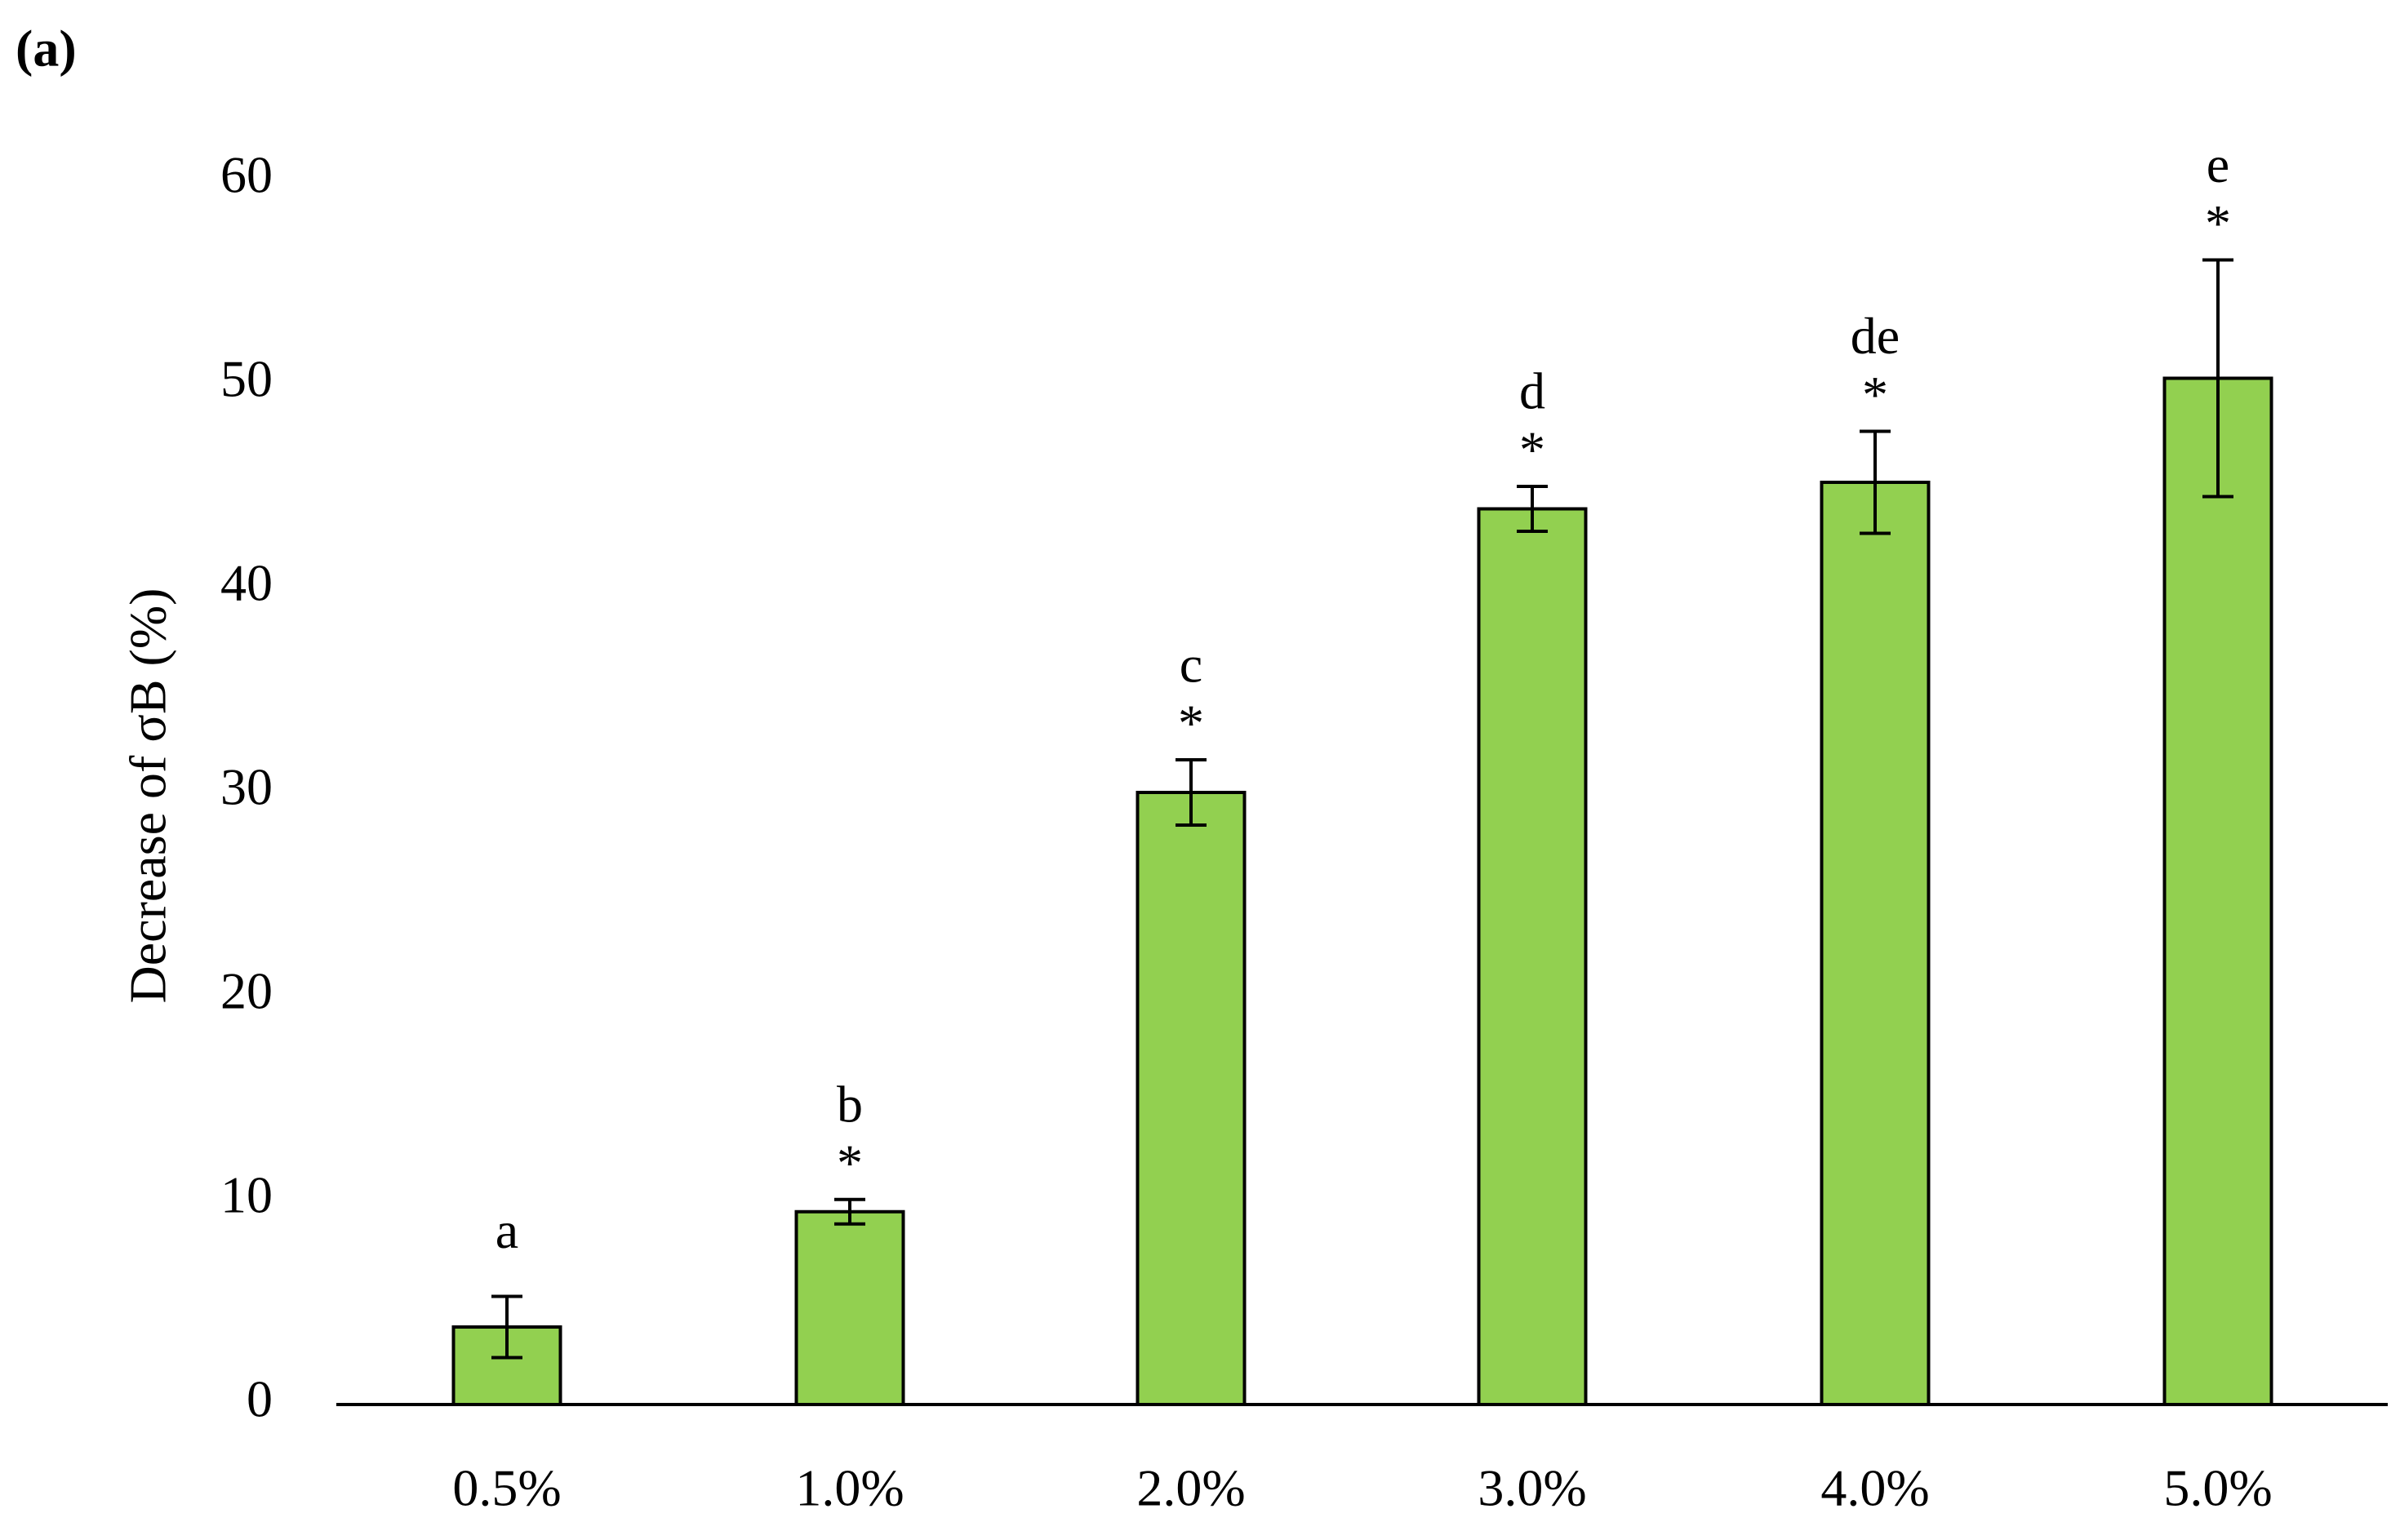 This screenshot has height=1540, width=2400. What do you see at coordinates (1532, 391) in the screenshot?
I see `group-letter: d` at bounding box center [1532, 391].